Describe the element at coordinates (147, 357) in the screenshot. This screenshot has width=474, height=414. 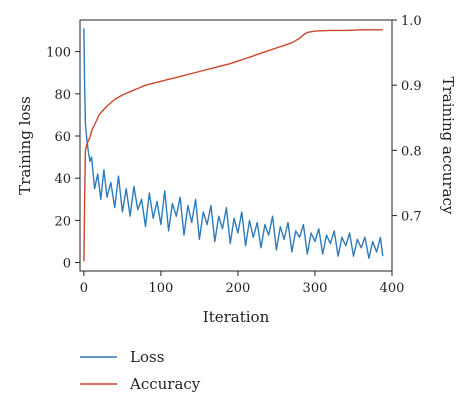
I see `legend-label-loss: Loss` at that location.